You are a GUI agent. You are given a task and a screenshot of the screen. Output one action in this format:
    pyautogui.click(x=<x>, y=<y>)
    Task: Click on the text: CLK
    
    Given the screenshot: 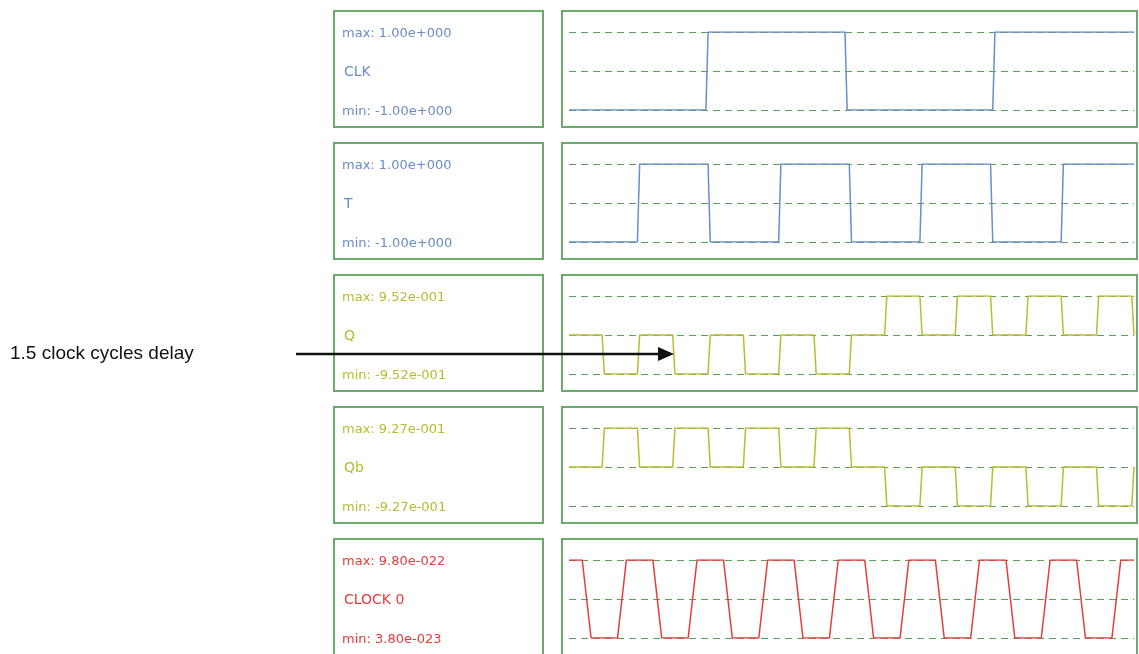 What is the action you would take?
    pyautogui.click(x=358, y=71)
    